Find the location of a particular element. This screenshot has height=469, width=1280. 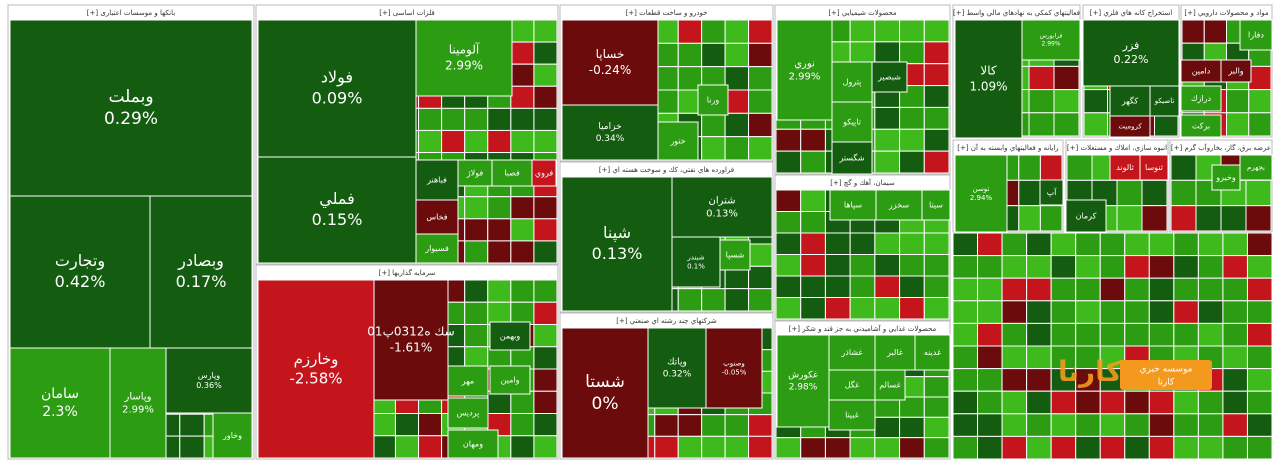

sector-title: محصولات شيميايي [+] is located at coordinates (862, 13).